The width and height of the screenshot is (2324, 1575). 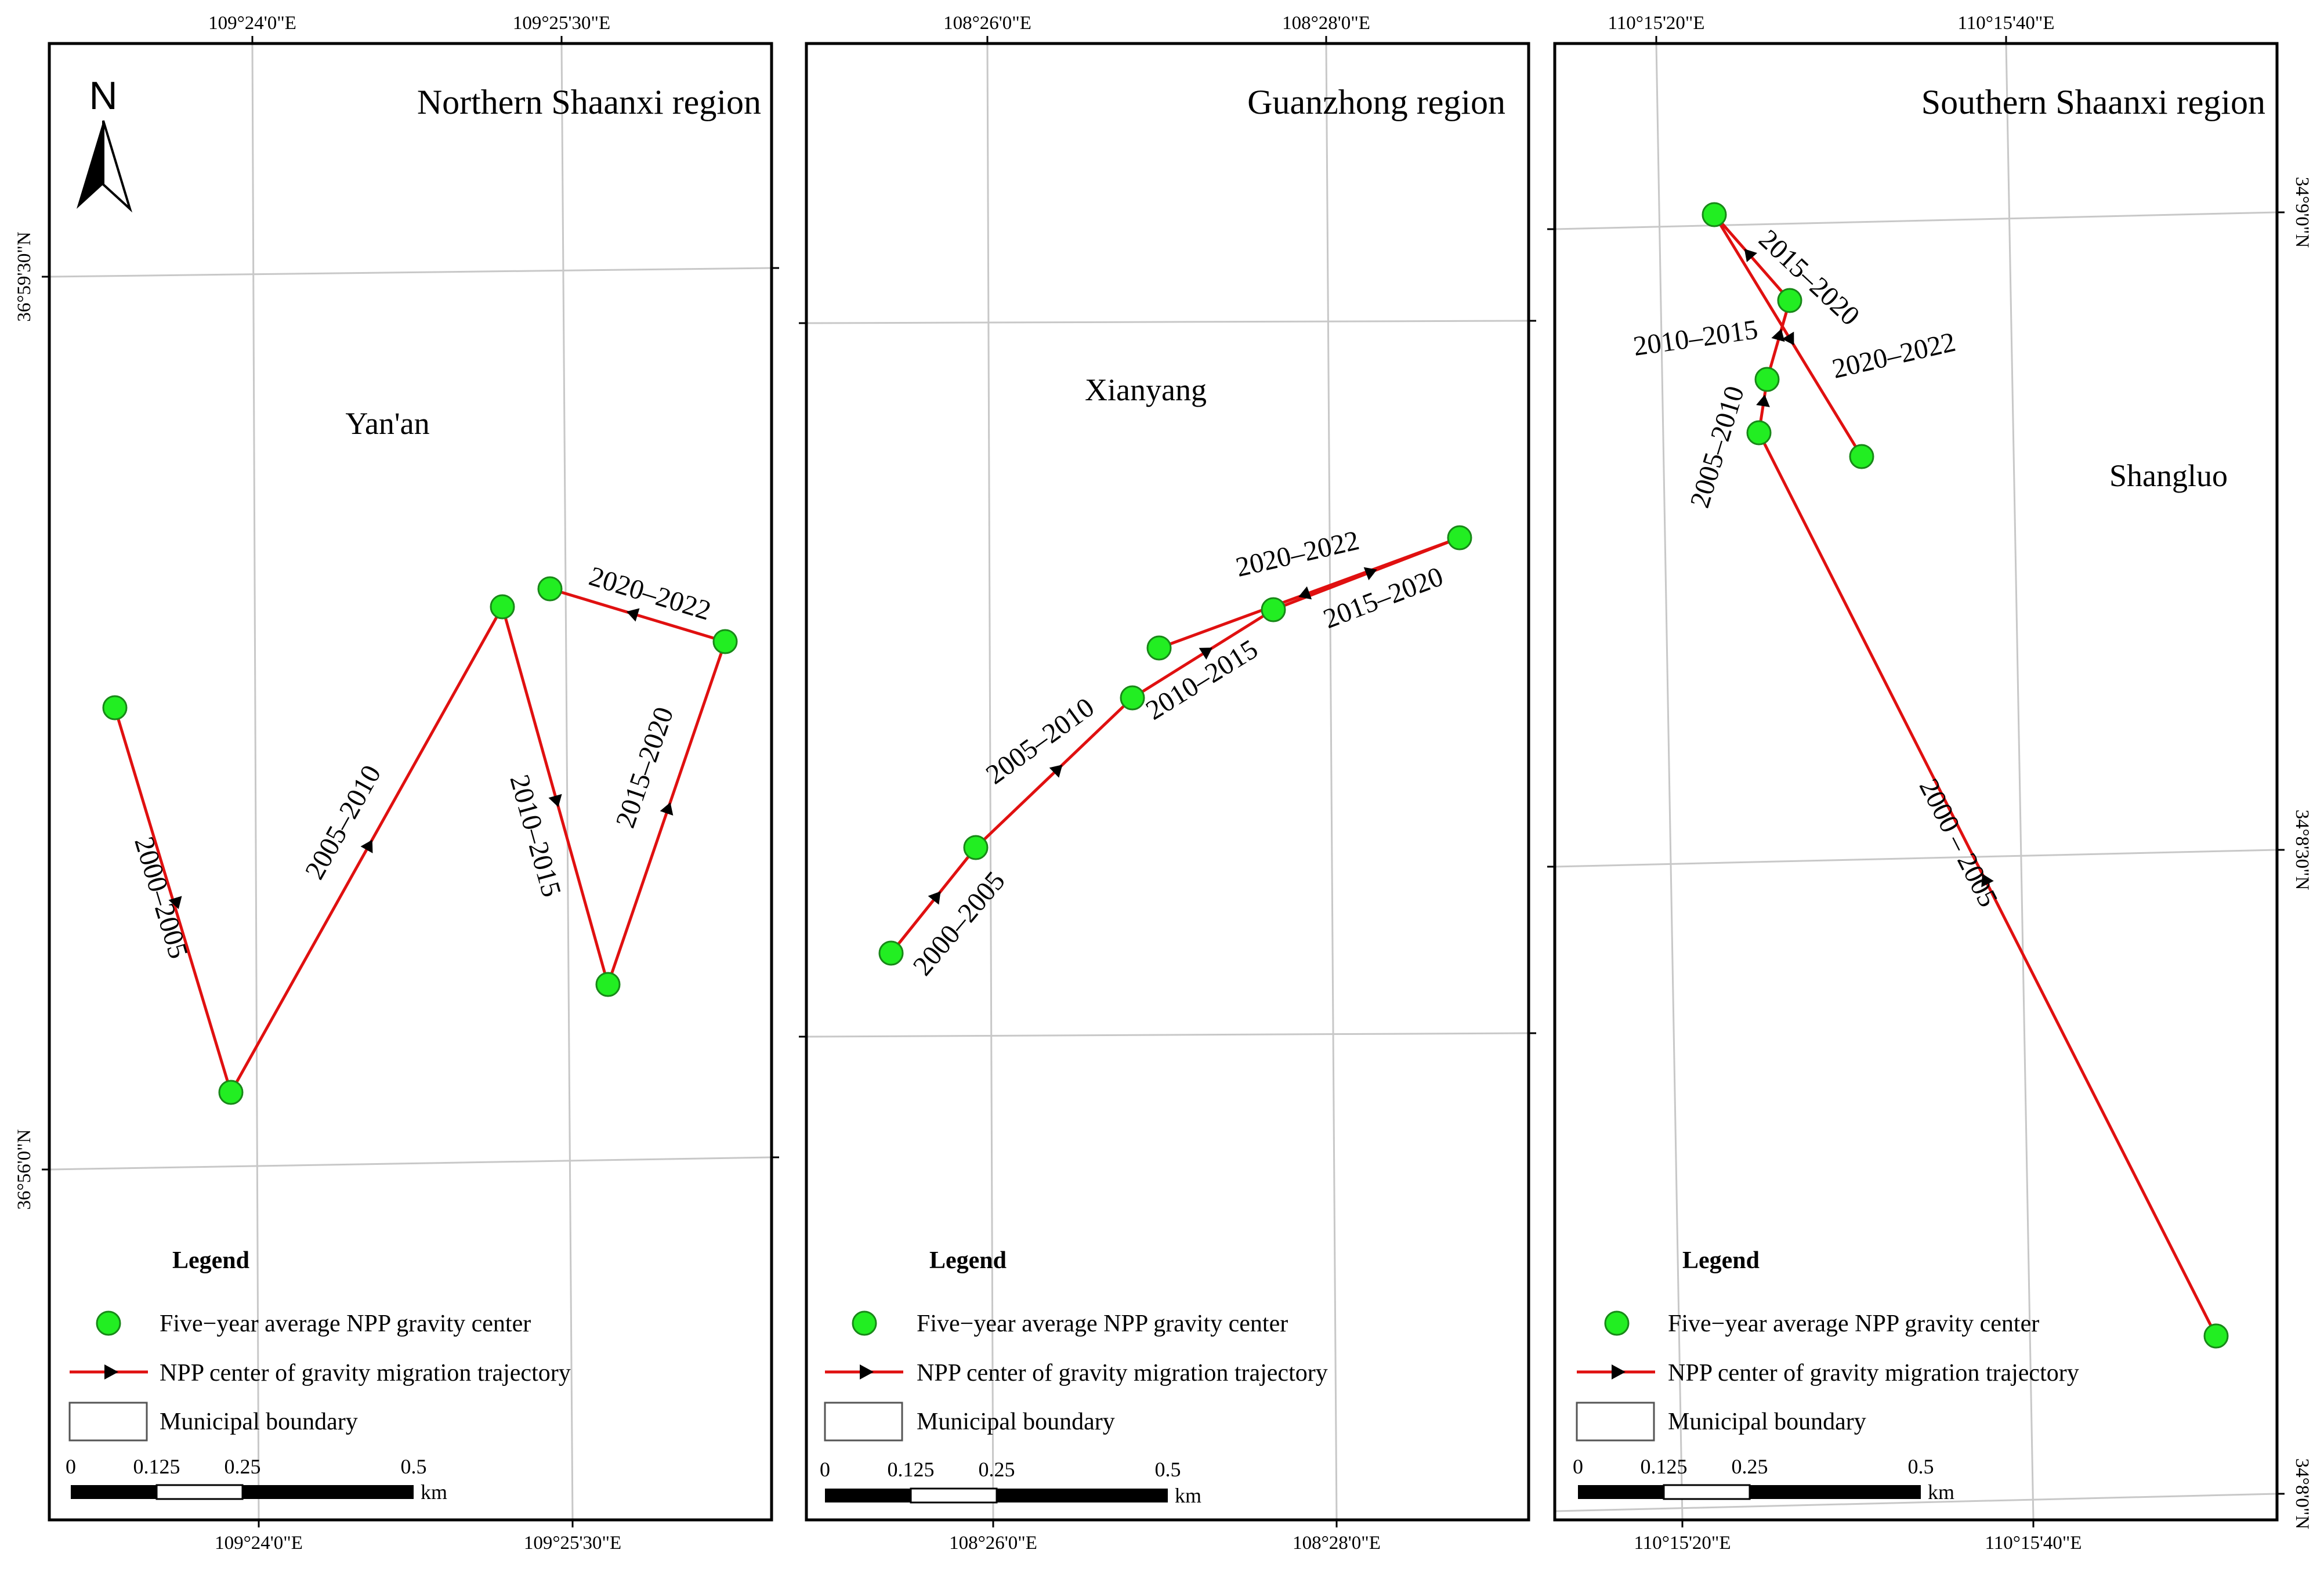 What do you see at coordinates (1152, 736) in the screenshot?
I see `direction-arrows` at bounding box center [1152, 736].